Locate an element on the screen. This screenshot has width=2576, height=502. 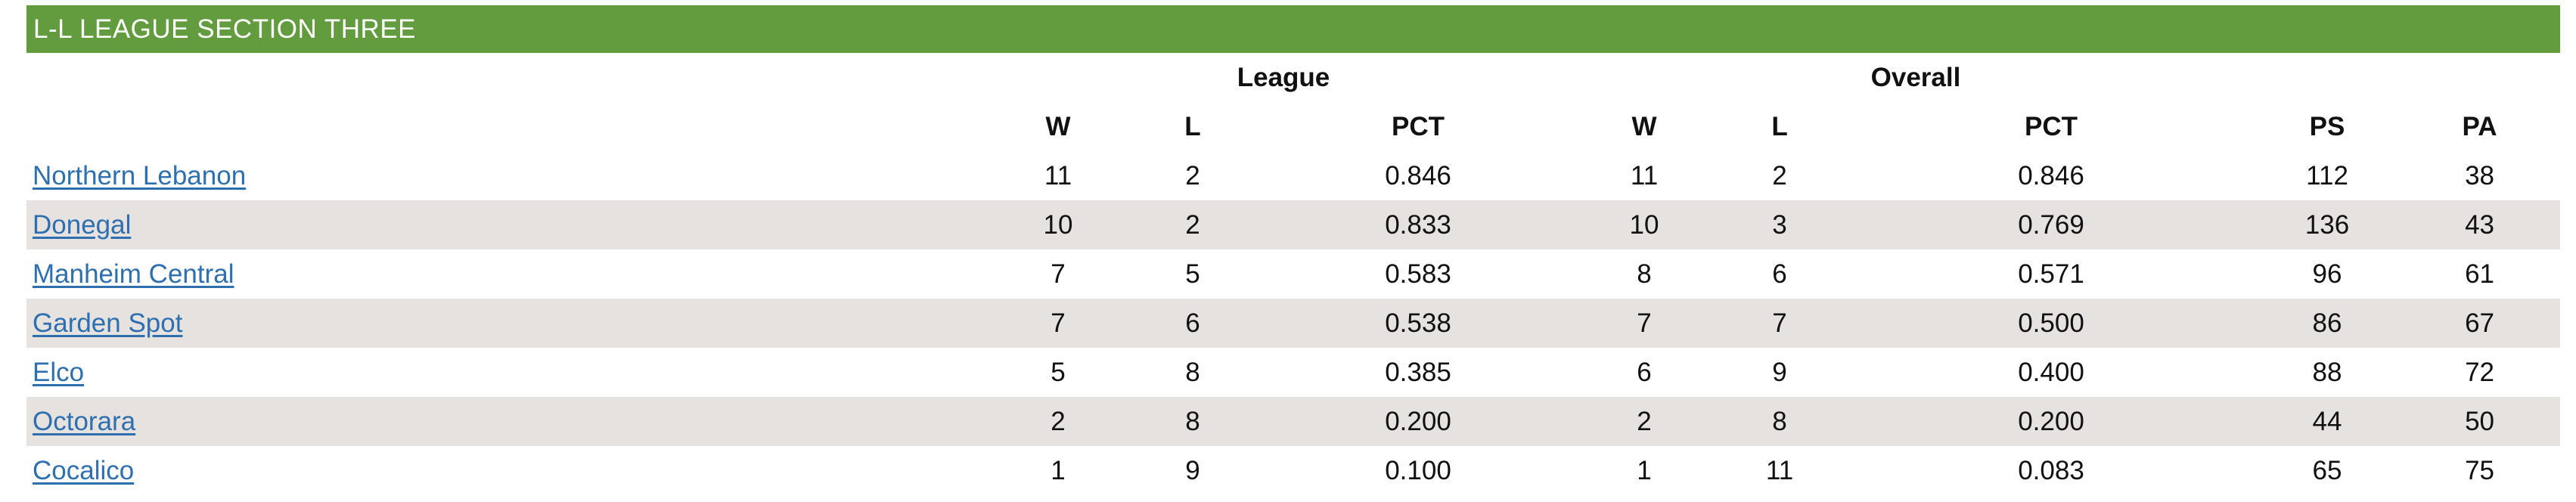
team-cell: Garden Spot is located at coordinates (508, 323).